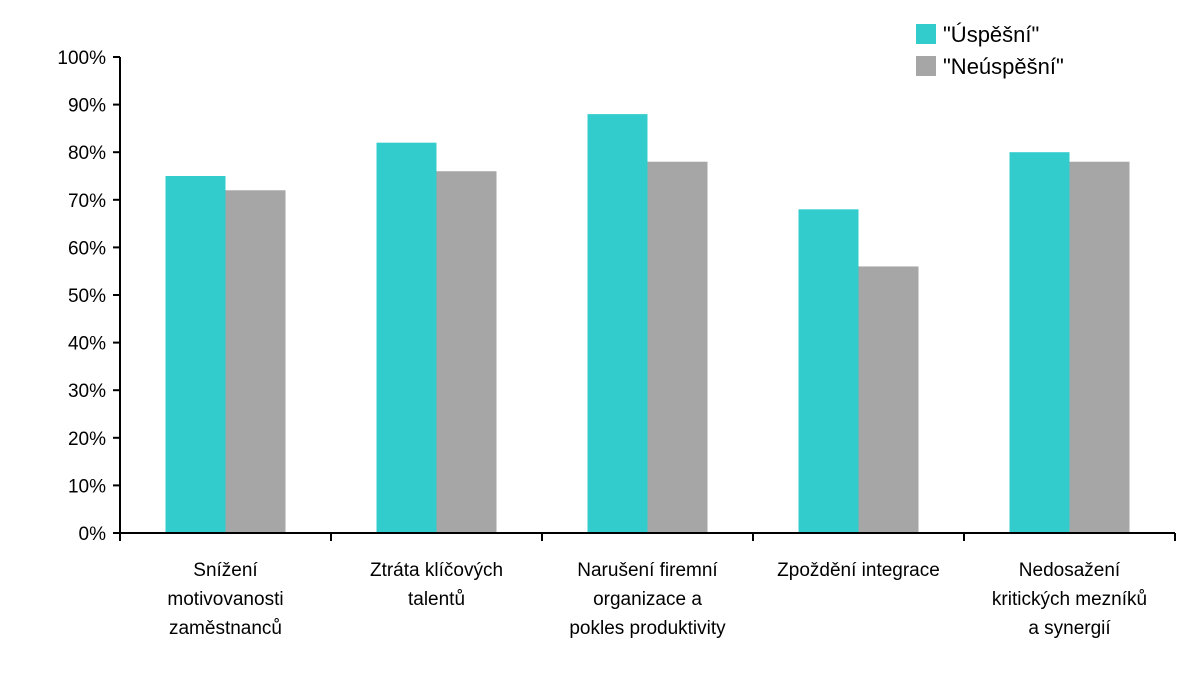 The image size is (1200, 691). I want to click on y-tick-label: 50%, so click(87, 296).